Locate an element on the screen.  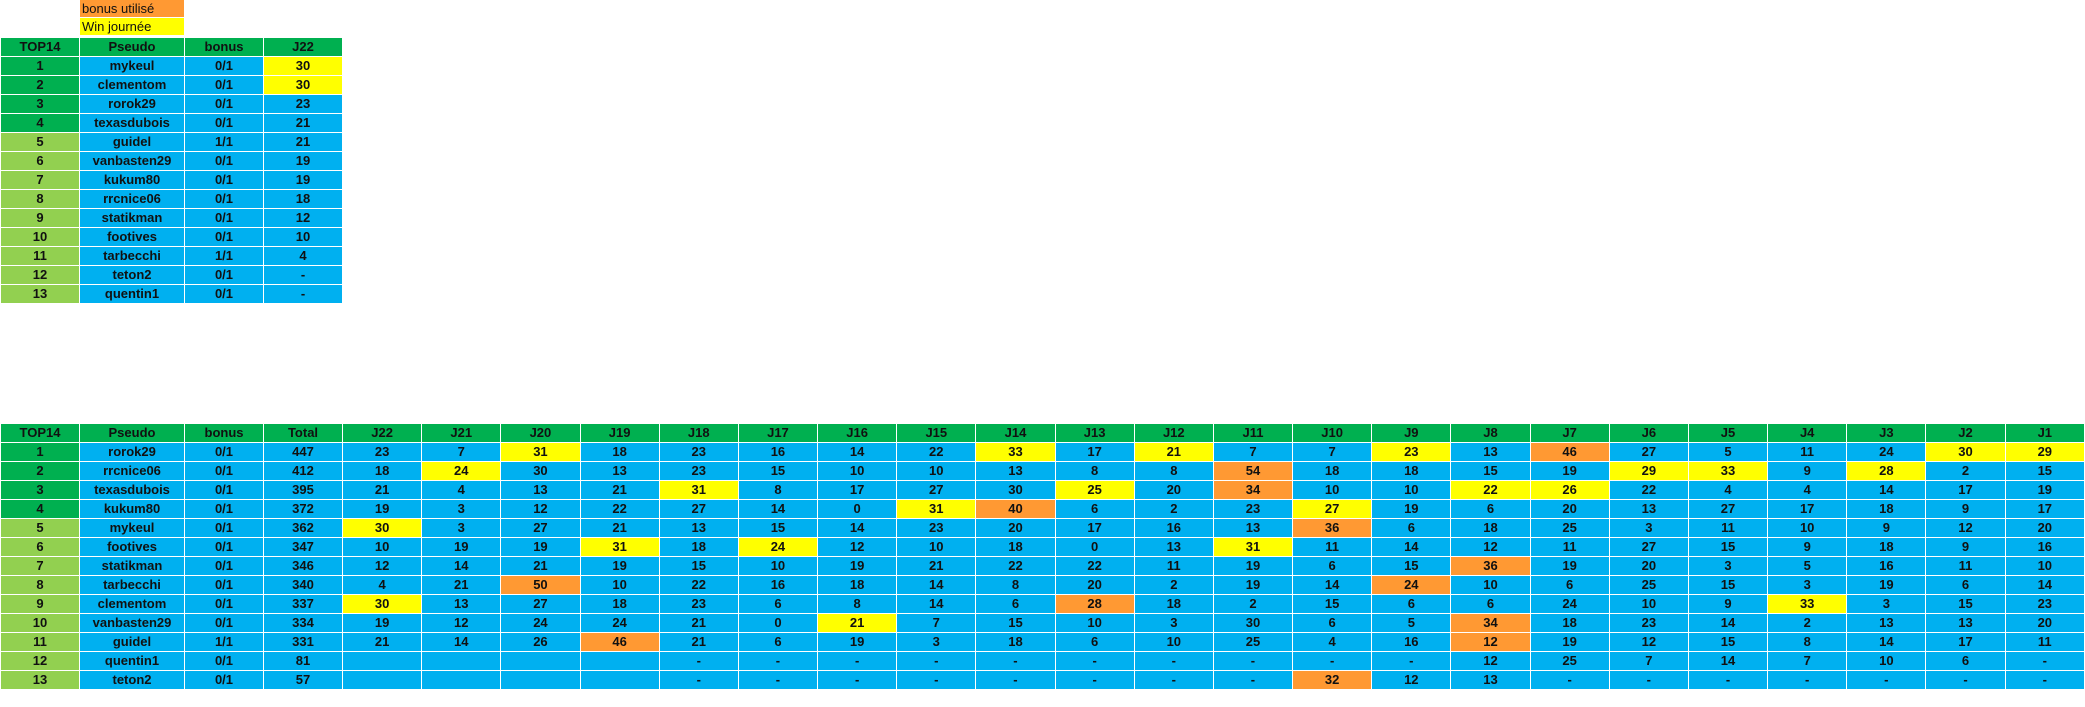
rank-cell: 9 is located at coordinates (40, 218).